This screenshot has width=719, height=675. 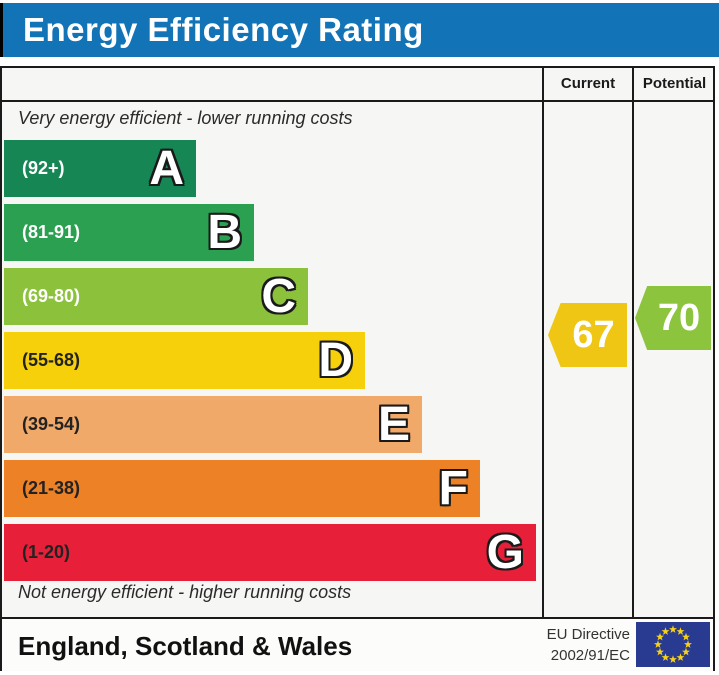 I want to click on band-f-range: (21-38), so click(x=51, y=488).